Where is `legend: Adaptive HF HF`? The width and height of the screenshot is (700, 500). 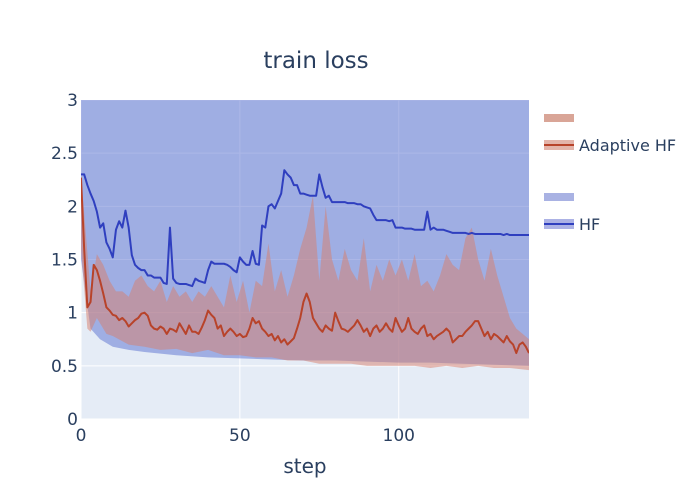
legend: Adaptive HF HF is located at coordinates (610, 174).